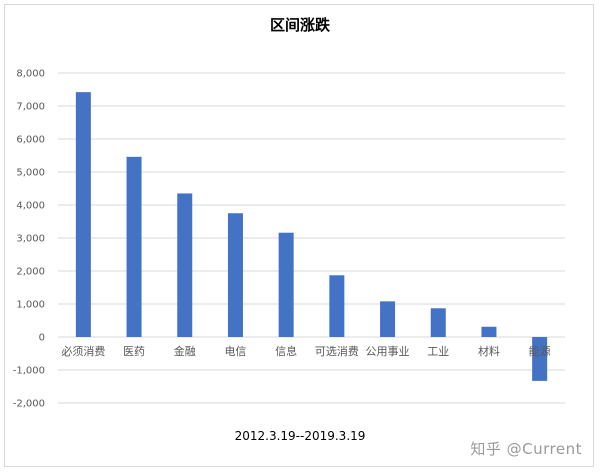 The width and height of the screenshot is (600, 473). Describe the element at coordinates (30, 272) in the screenshot. I see `y-tick-label: 2,000` at that location.